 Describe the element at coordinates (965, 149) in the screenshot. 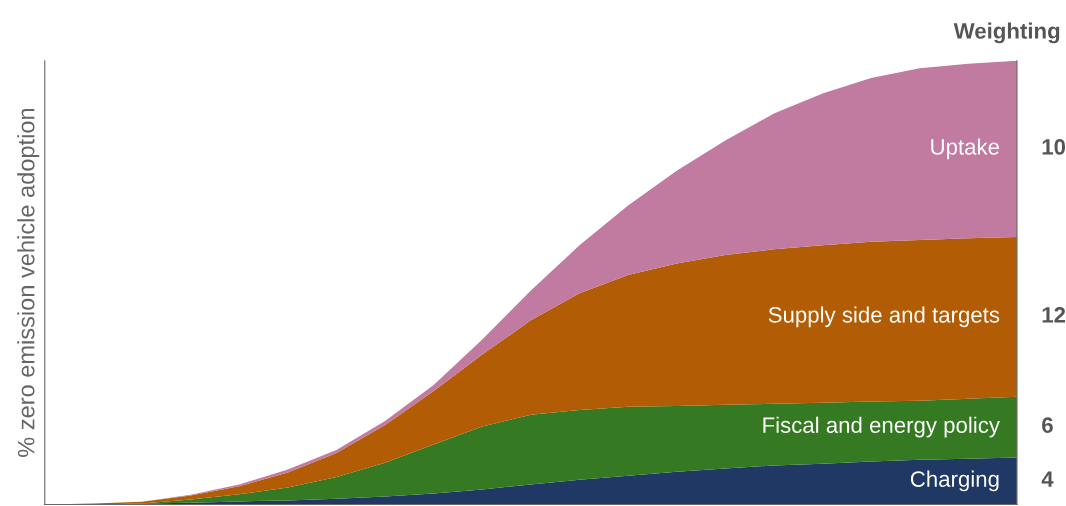

I see `series-label: Uptake` at that location.